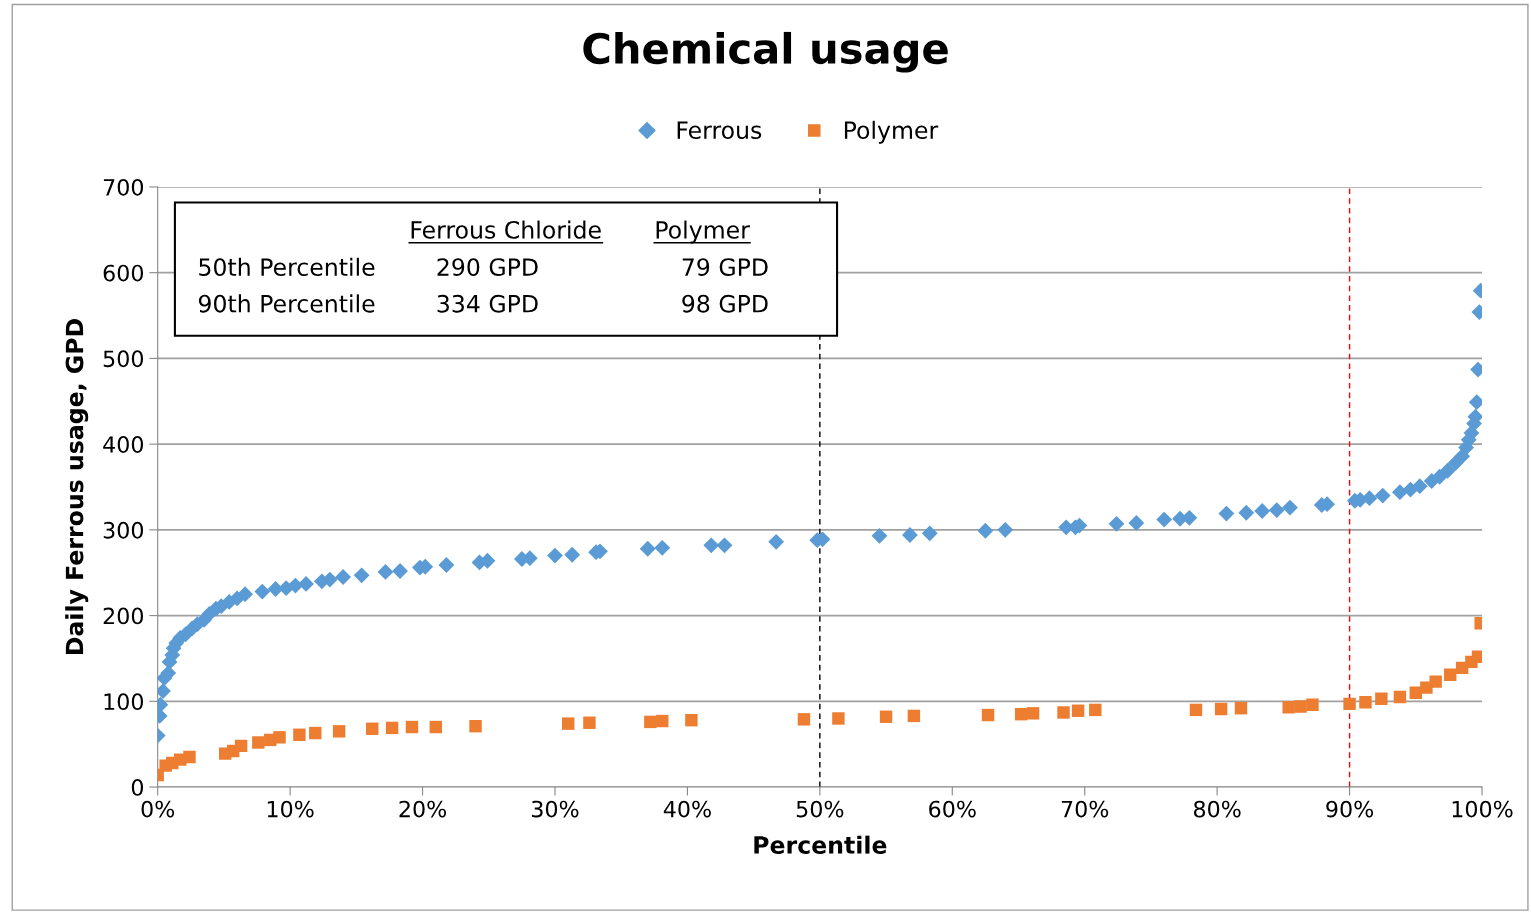  Describe the element at coordinates (506, 229) in the screenshot. I see `annotation: Ferrous Chloride` at that location.